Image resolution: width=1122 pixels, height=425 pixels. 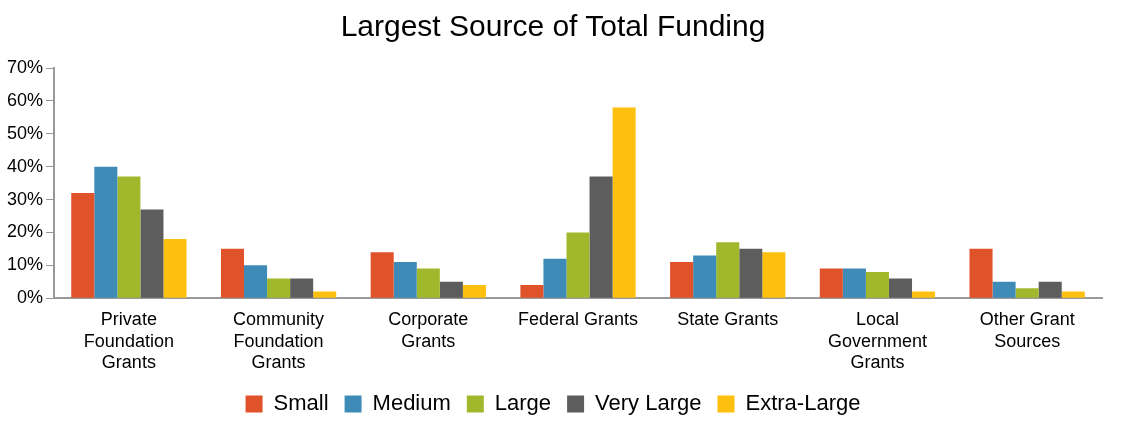 I want to click on y-tick-label: 50%, so click(x=25, y=132).